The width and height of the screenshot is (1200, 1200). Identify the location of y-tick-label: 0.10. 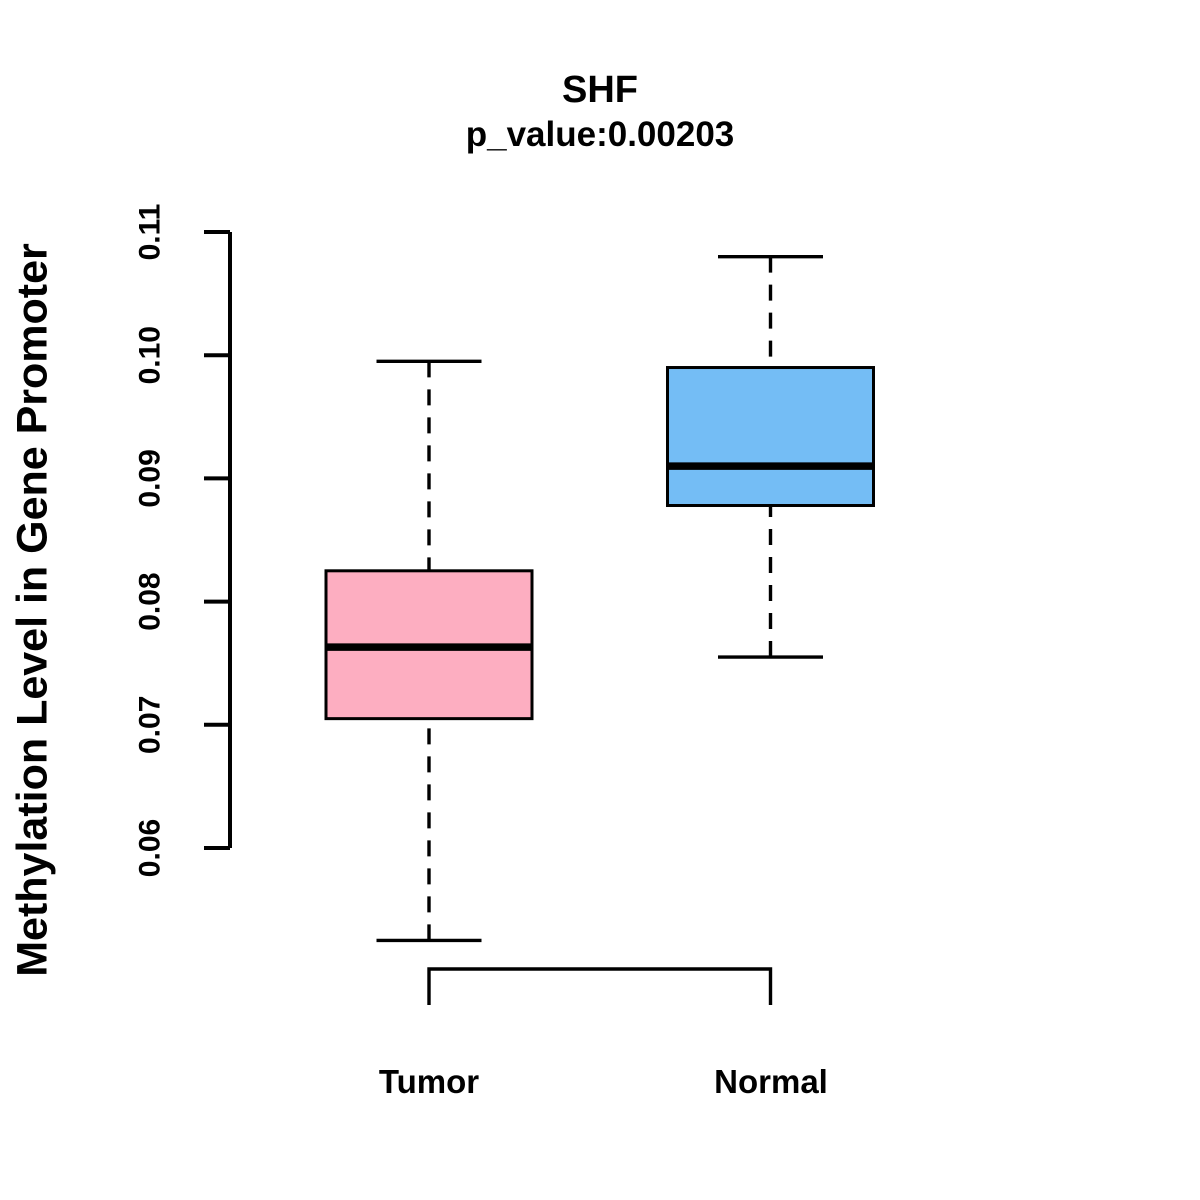
(150, 355).